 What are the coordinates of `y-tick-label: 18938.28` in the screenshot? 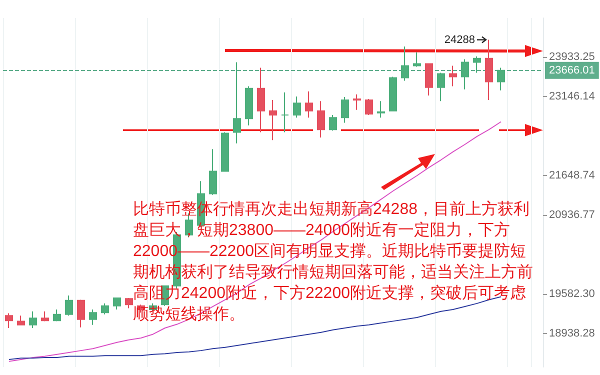 It's located at (572, 334).